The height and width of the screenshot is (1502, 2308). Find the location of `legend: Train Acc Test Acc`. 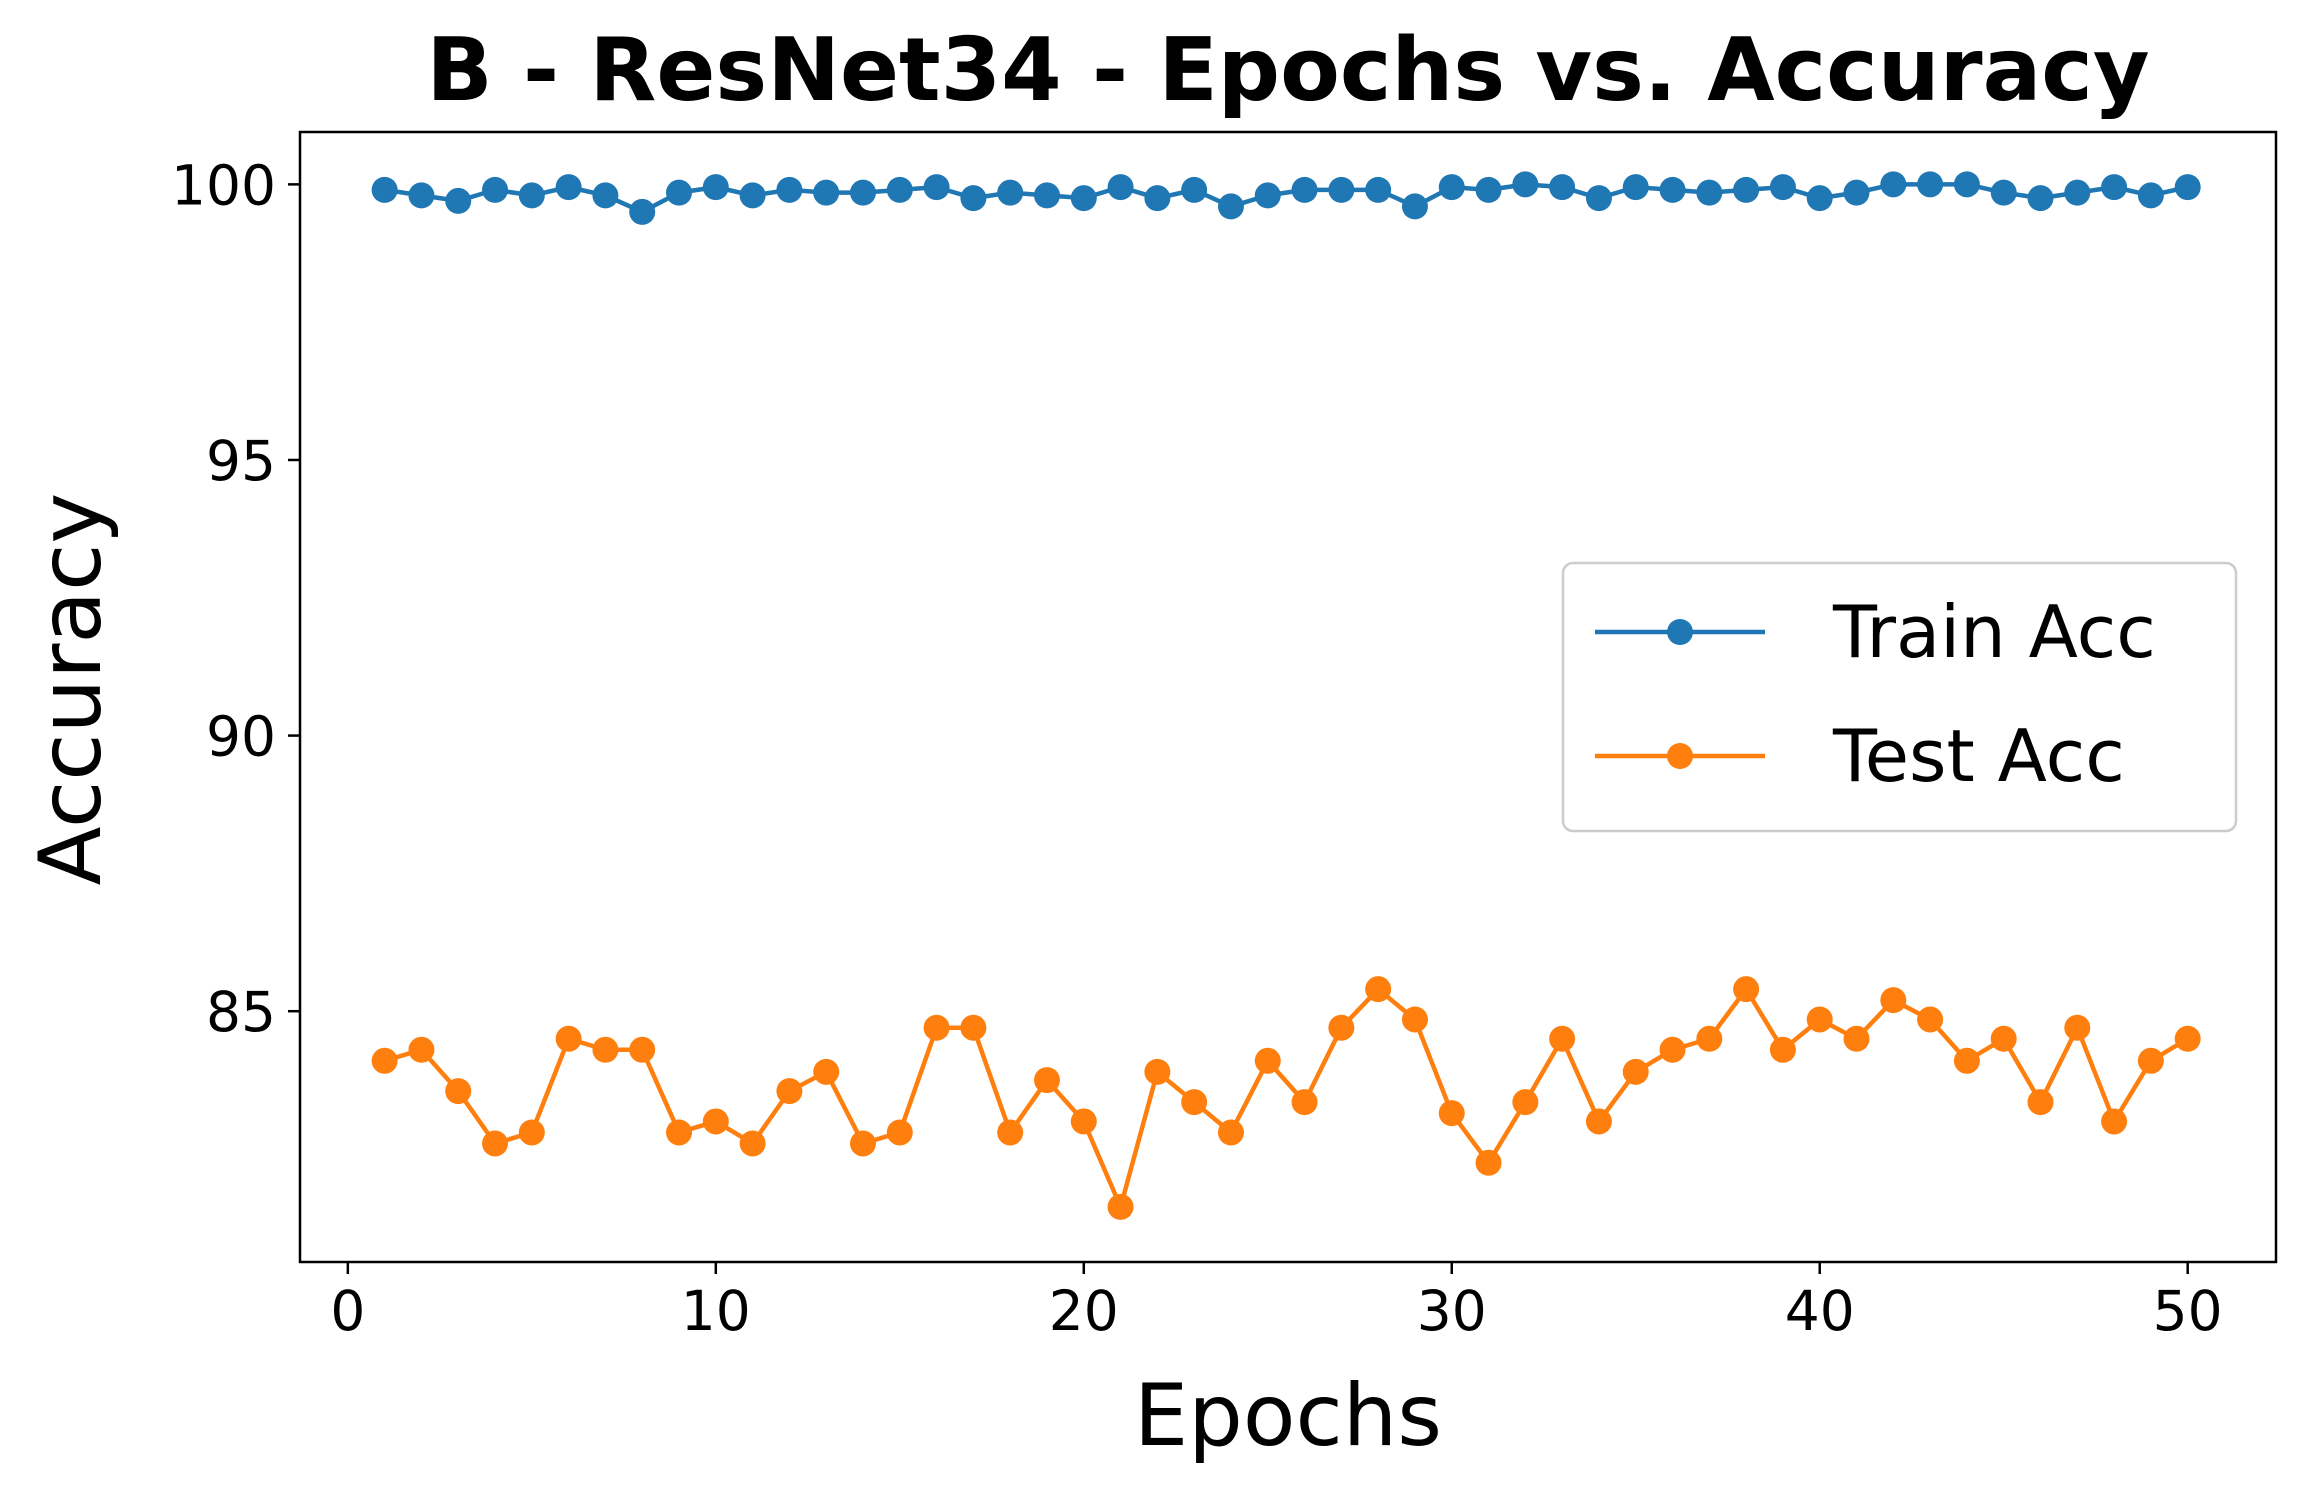

legend: Train Acc Test Acc is located at coordinates (1899, 697).